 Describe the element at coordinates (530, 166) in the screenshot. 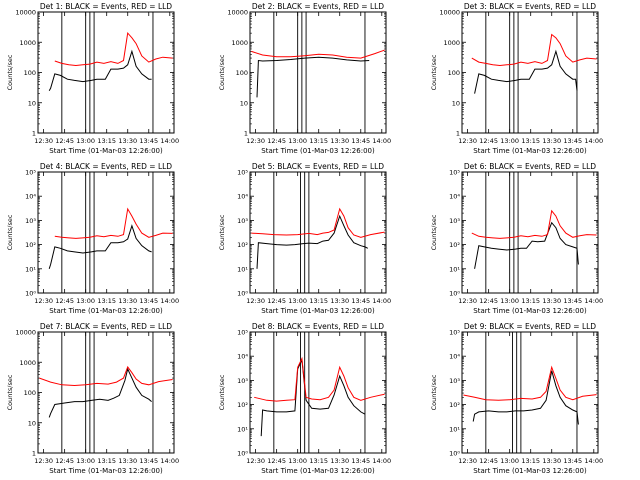

I see `plot-title: Det 6: BLACK = Events, RED = LLD` at that location.